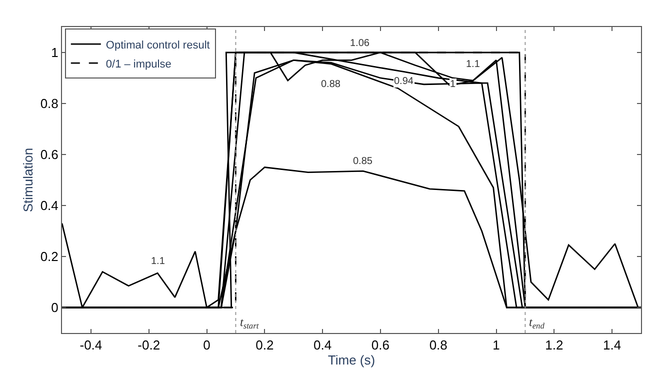 This screenshot has width=661, height=378. What do you see at coordinates (49, 256) in the screenshot?
I see `y-tick-label: 0.2` at bounding box center [49, 256].